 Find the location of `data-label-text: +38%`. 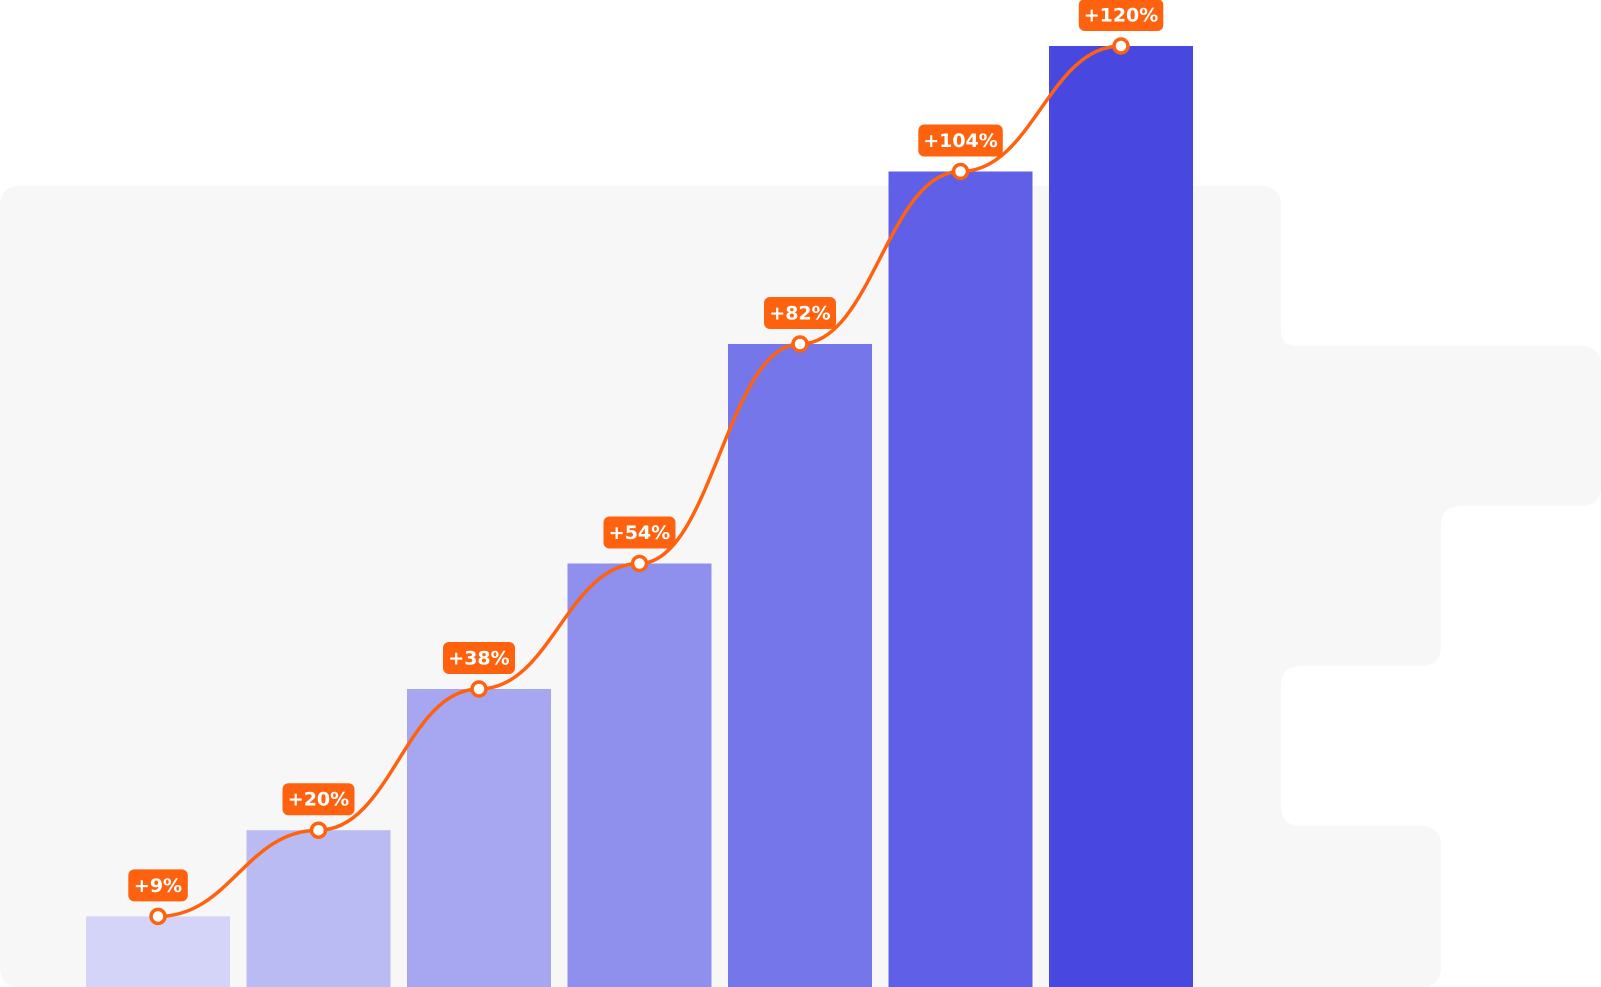

data-label-text: +38% is located at coordinates (478, 659).